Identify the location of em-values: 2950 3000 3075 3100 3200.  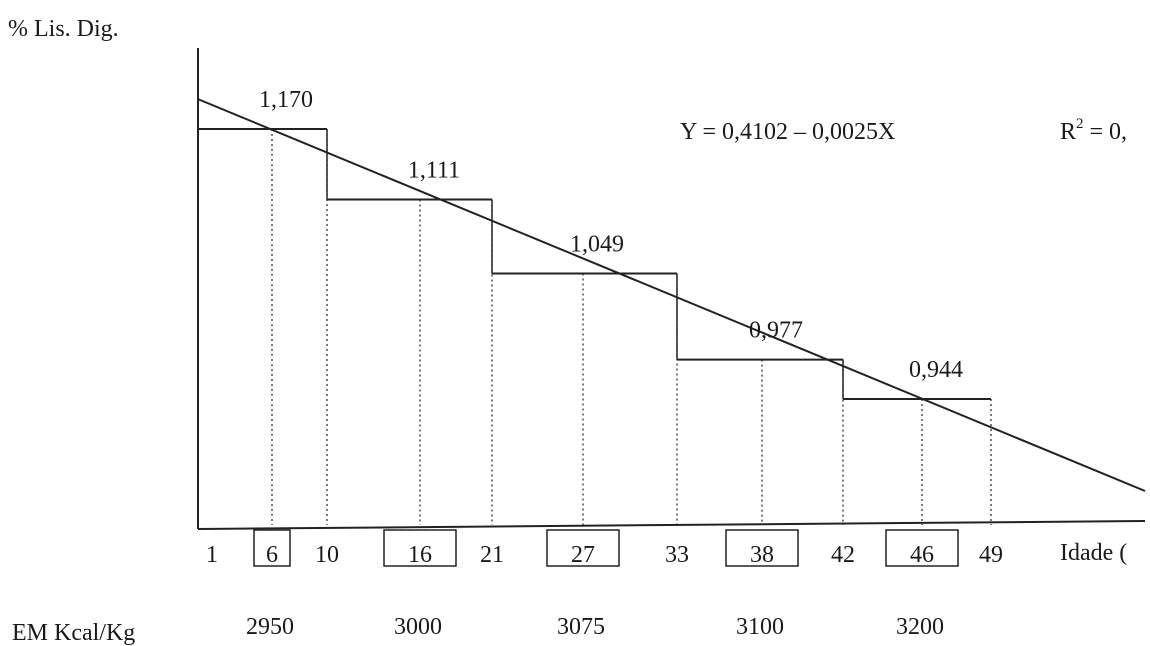
(595, 627).